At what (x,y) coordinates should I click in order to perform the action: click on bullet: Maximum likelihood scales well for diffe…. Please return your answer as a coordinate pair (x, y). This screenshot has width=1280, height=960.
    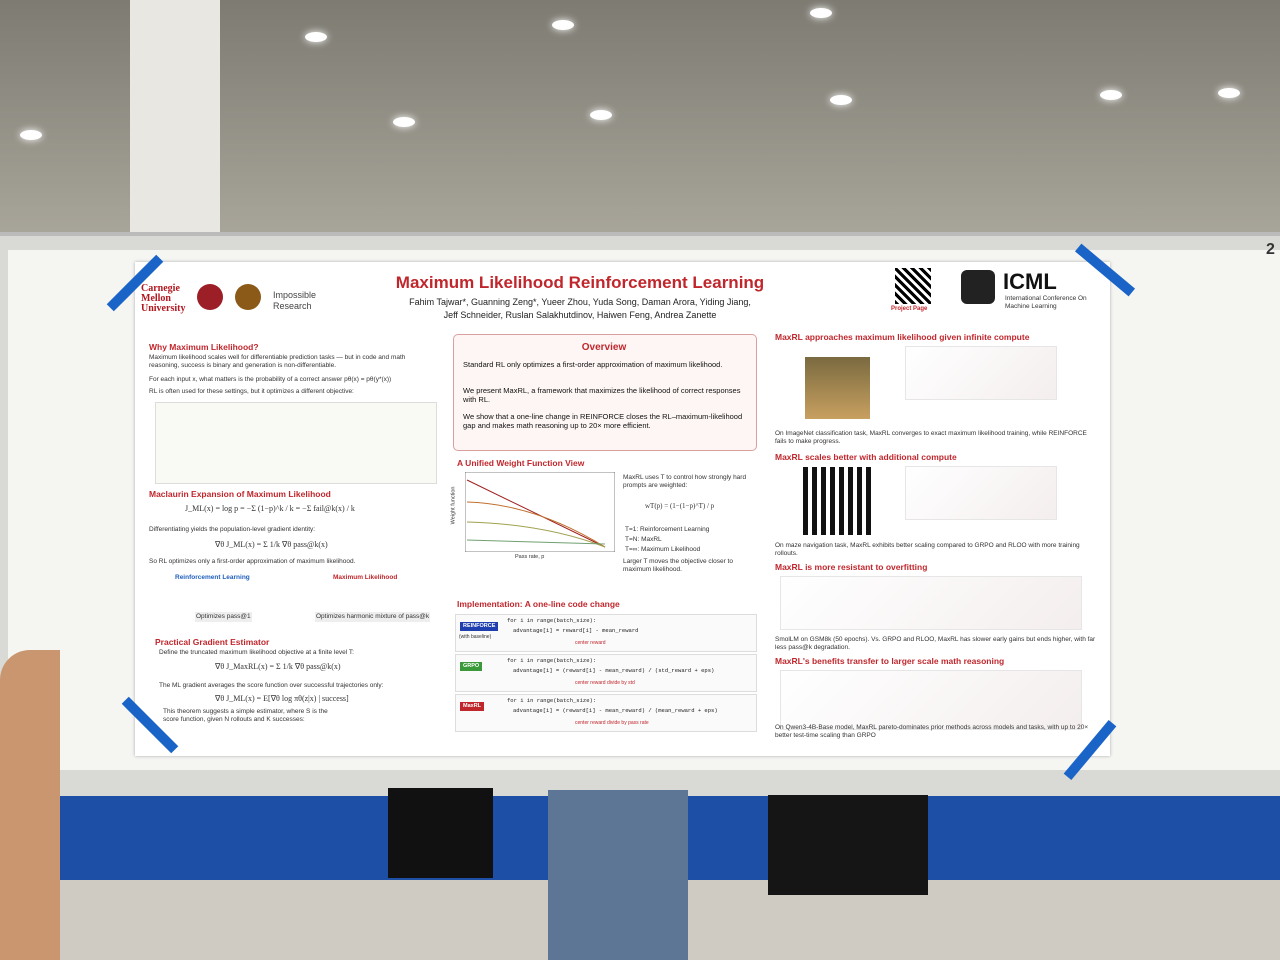
    Looking at the image, I should click on (277, 362).